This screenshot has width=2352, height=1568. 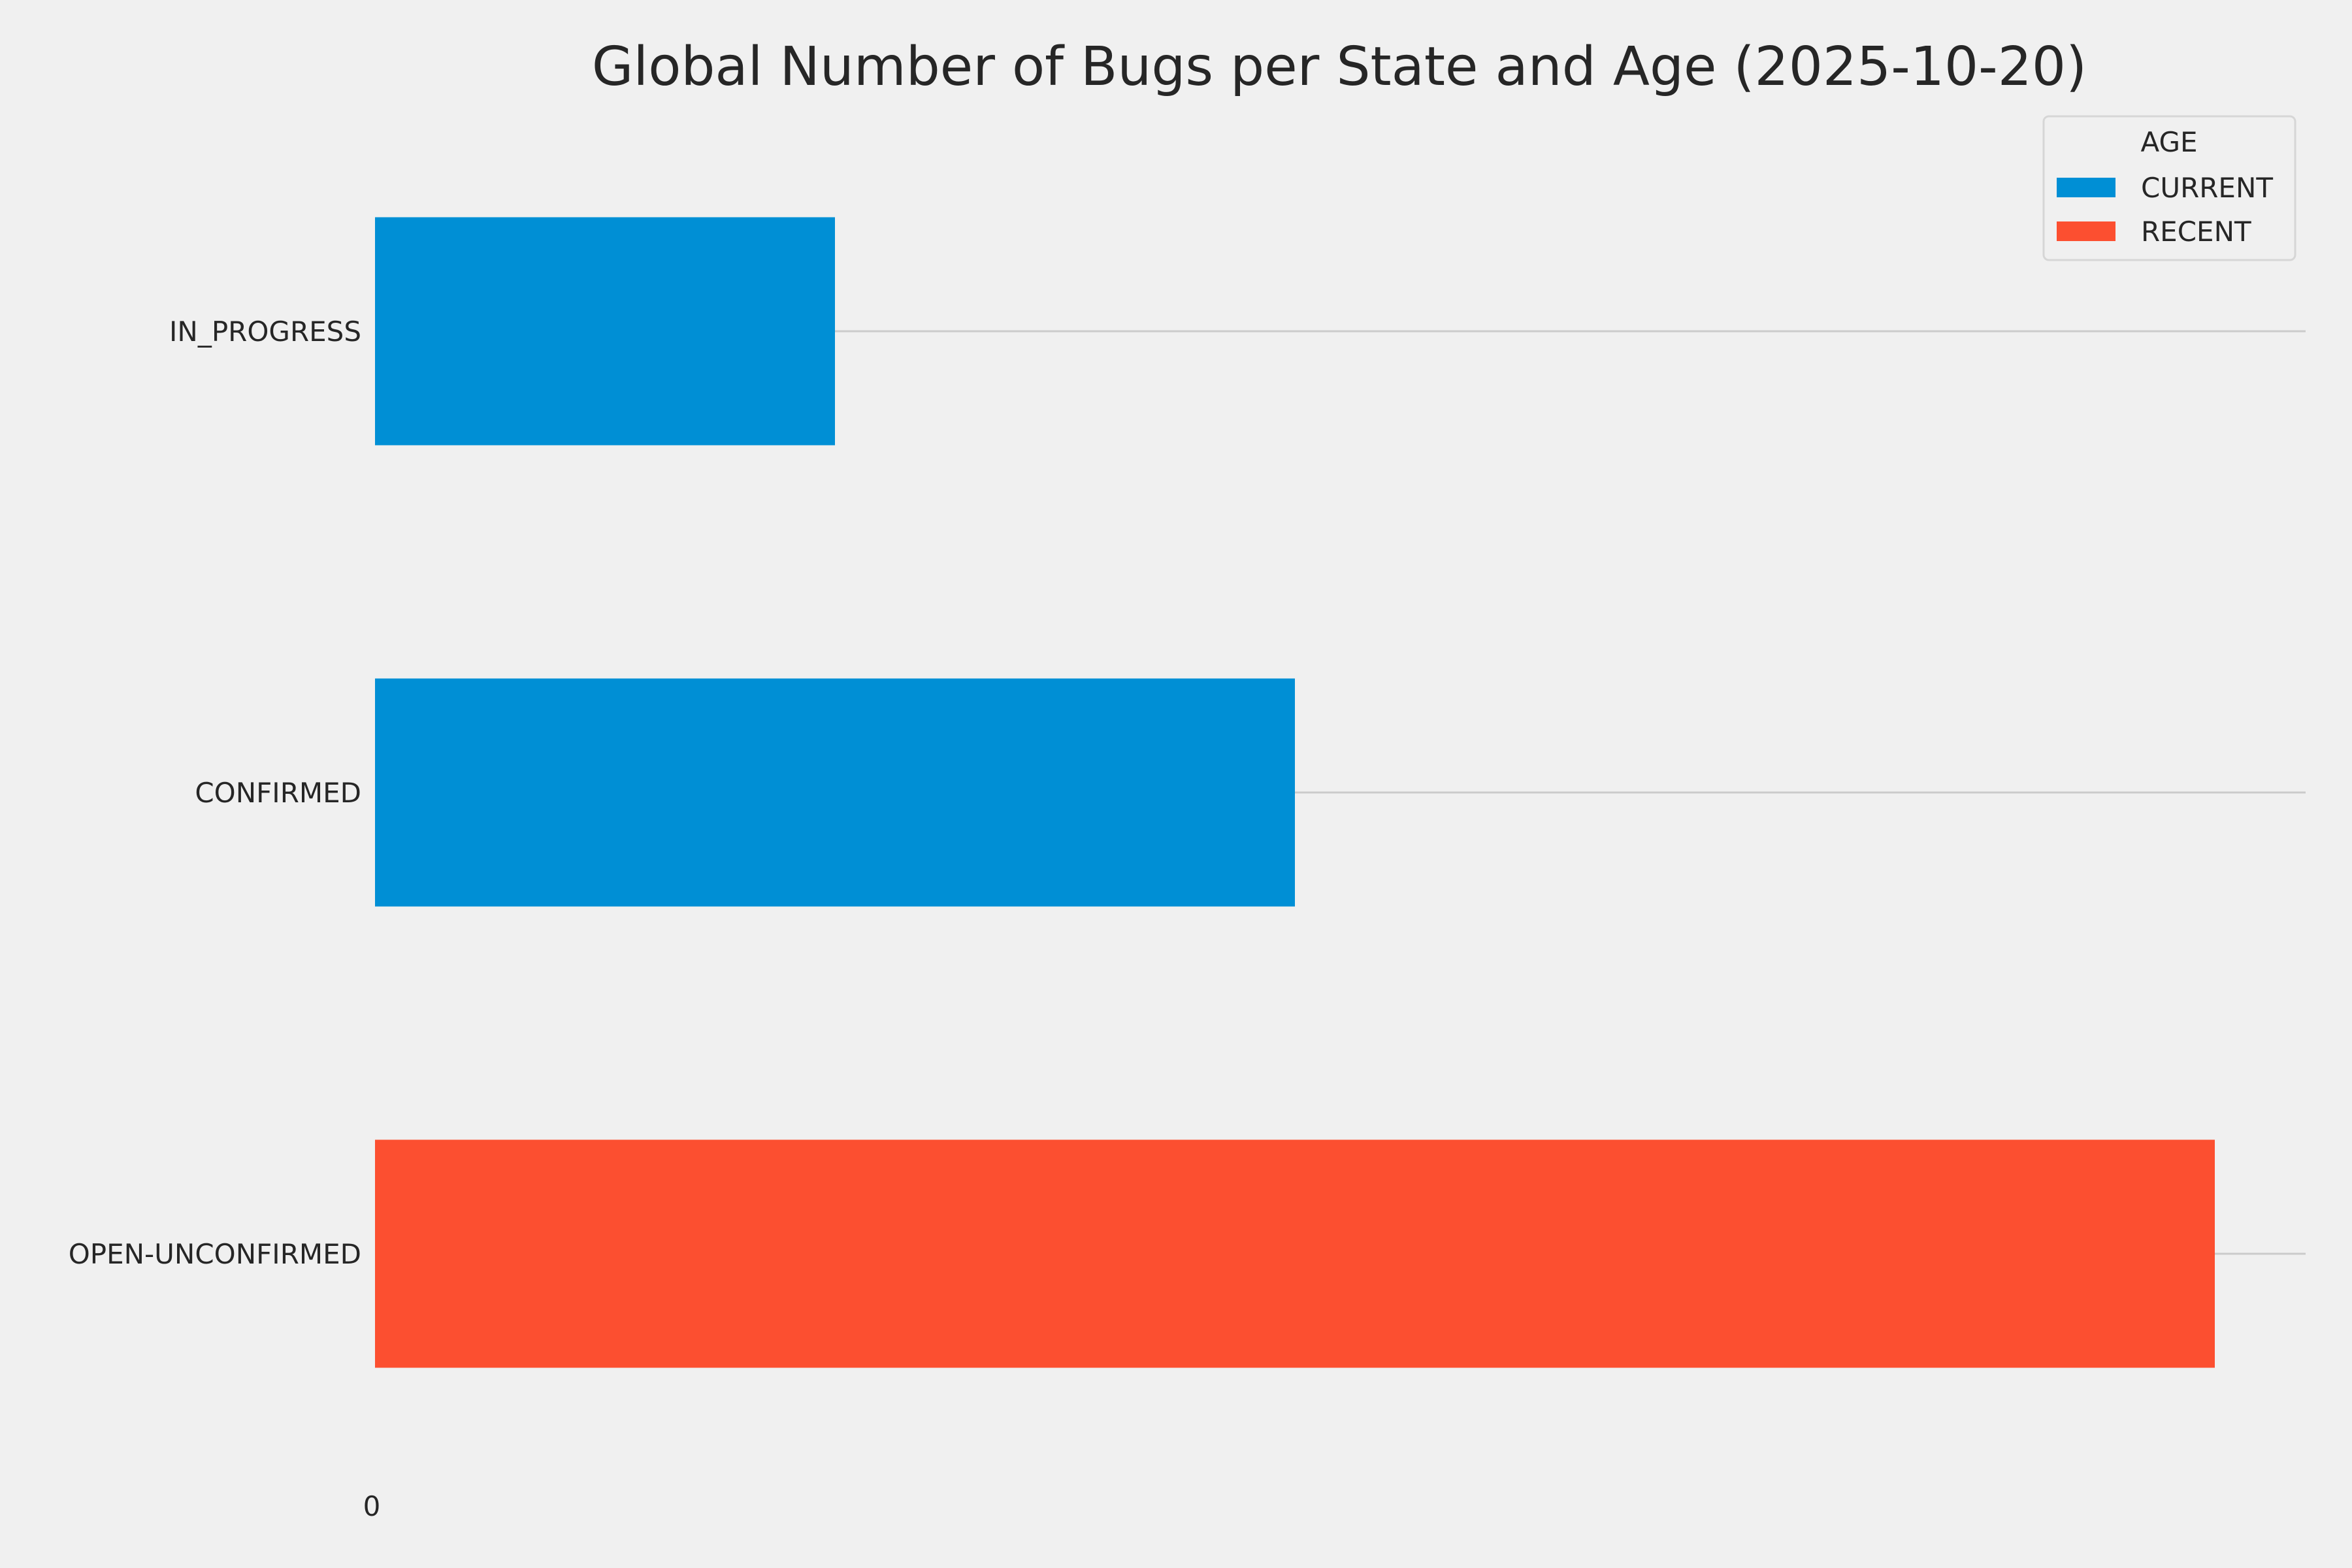 I want to click on bar-recent-open-unconfirmed, so click(x=1295, y=1253).